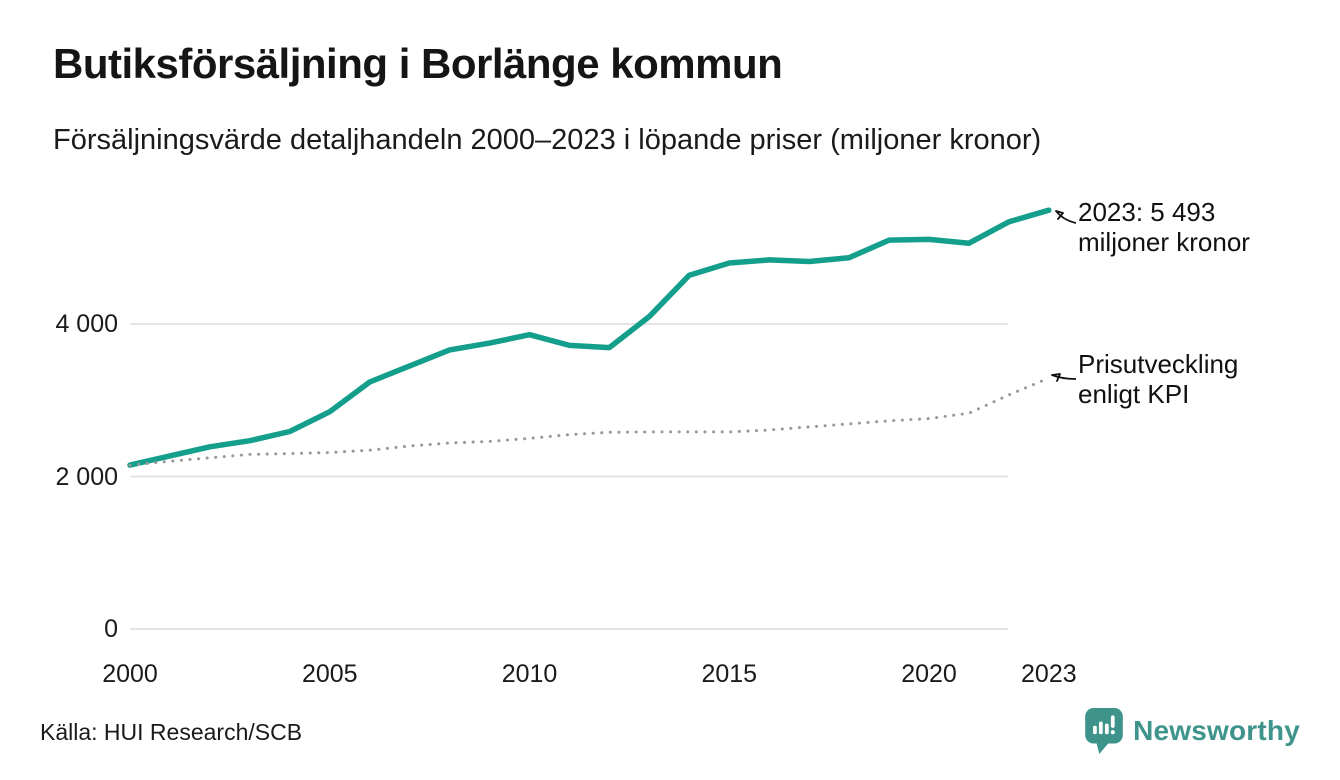 This screenshot has height=780, width=1340. I want to click on y-tick-2000: 2 000, so click(86, 476).